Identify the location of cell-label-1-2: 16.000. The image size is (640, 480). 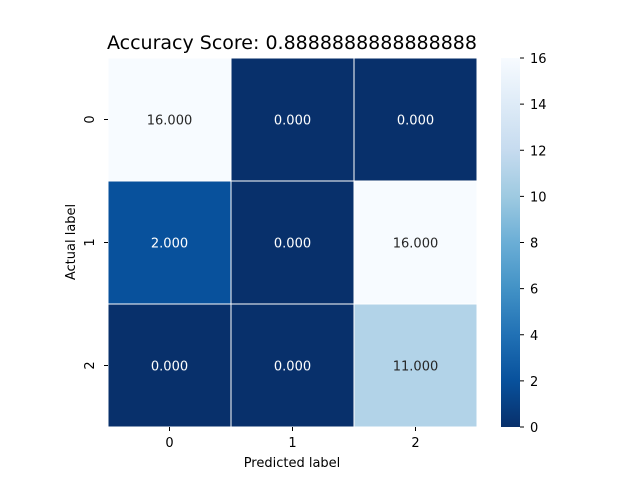
(416, 244).